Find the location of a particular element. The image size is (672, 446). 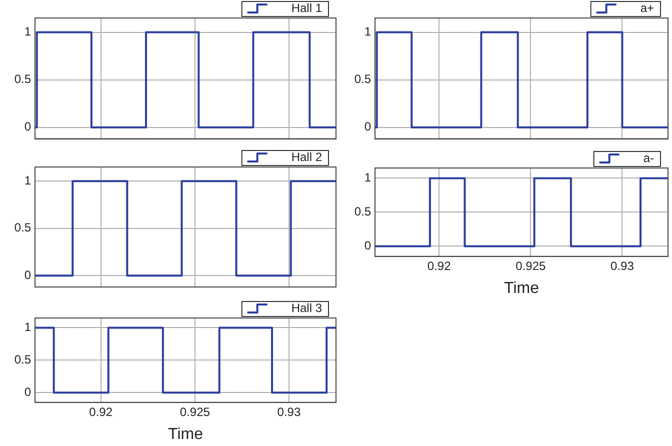

legend-label: Hall 3 is located at coordinates (306, 307).